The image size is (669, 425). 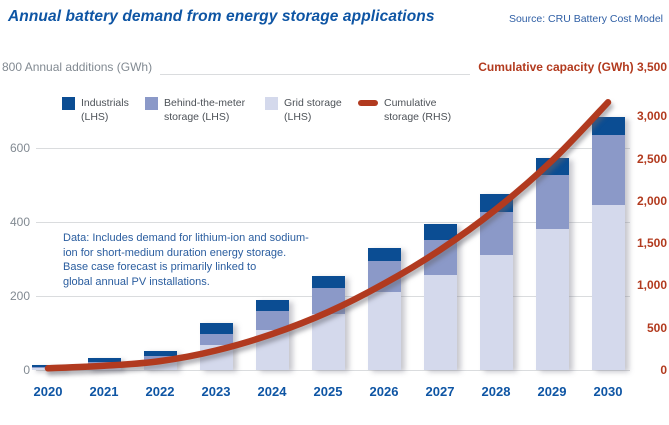 I want to click on left-axis-header: 800 Annual additions (GWh), so click(x=81, y=67).